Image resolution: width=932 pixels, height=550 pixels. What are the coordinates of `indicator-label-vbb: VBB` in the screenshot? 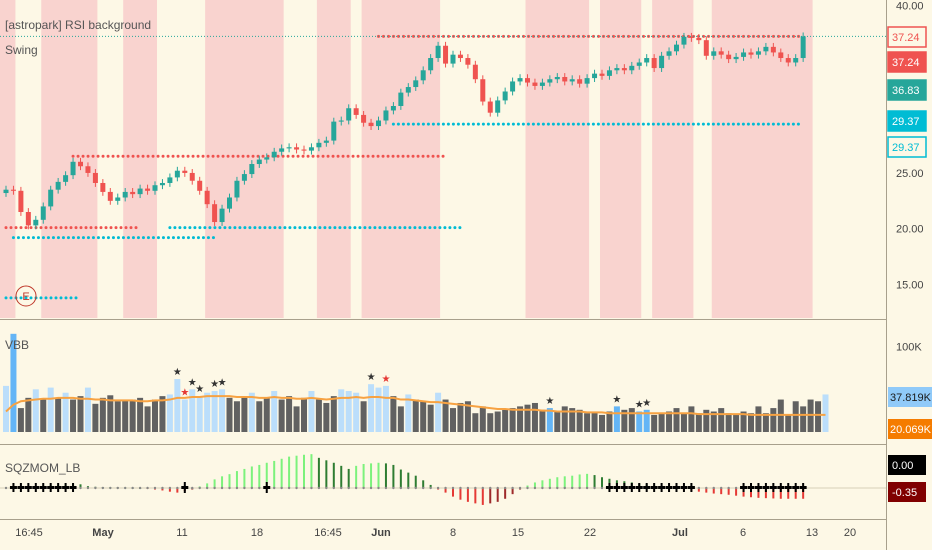 It's located at (17, 345).